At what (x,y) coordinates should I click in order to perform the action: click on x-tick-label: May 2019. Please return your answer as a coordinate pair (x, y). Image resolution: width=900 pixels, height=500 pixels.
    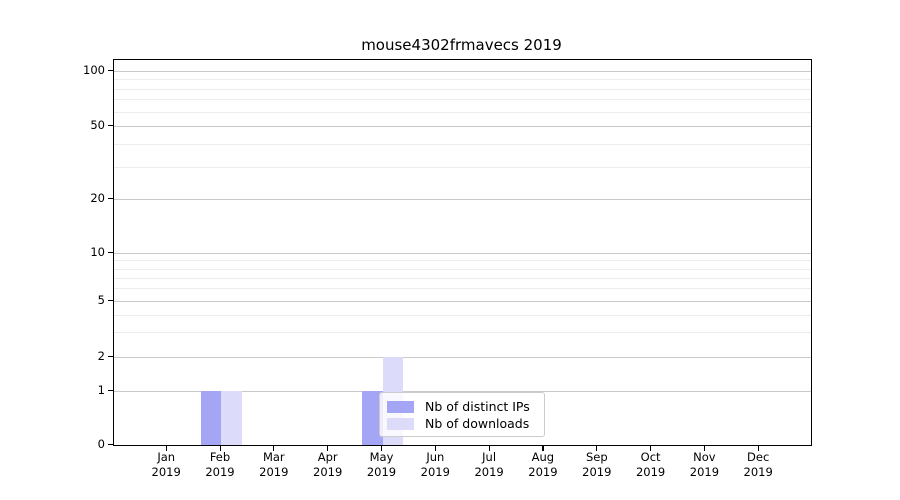
    Looking at the image, I should click on (382, 465).